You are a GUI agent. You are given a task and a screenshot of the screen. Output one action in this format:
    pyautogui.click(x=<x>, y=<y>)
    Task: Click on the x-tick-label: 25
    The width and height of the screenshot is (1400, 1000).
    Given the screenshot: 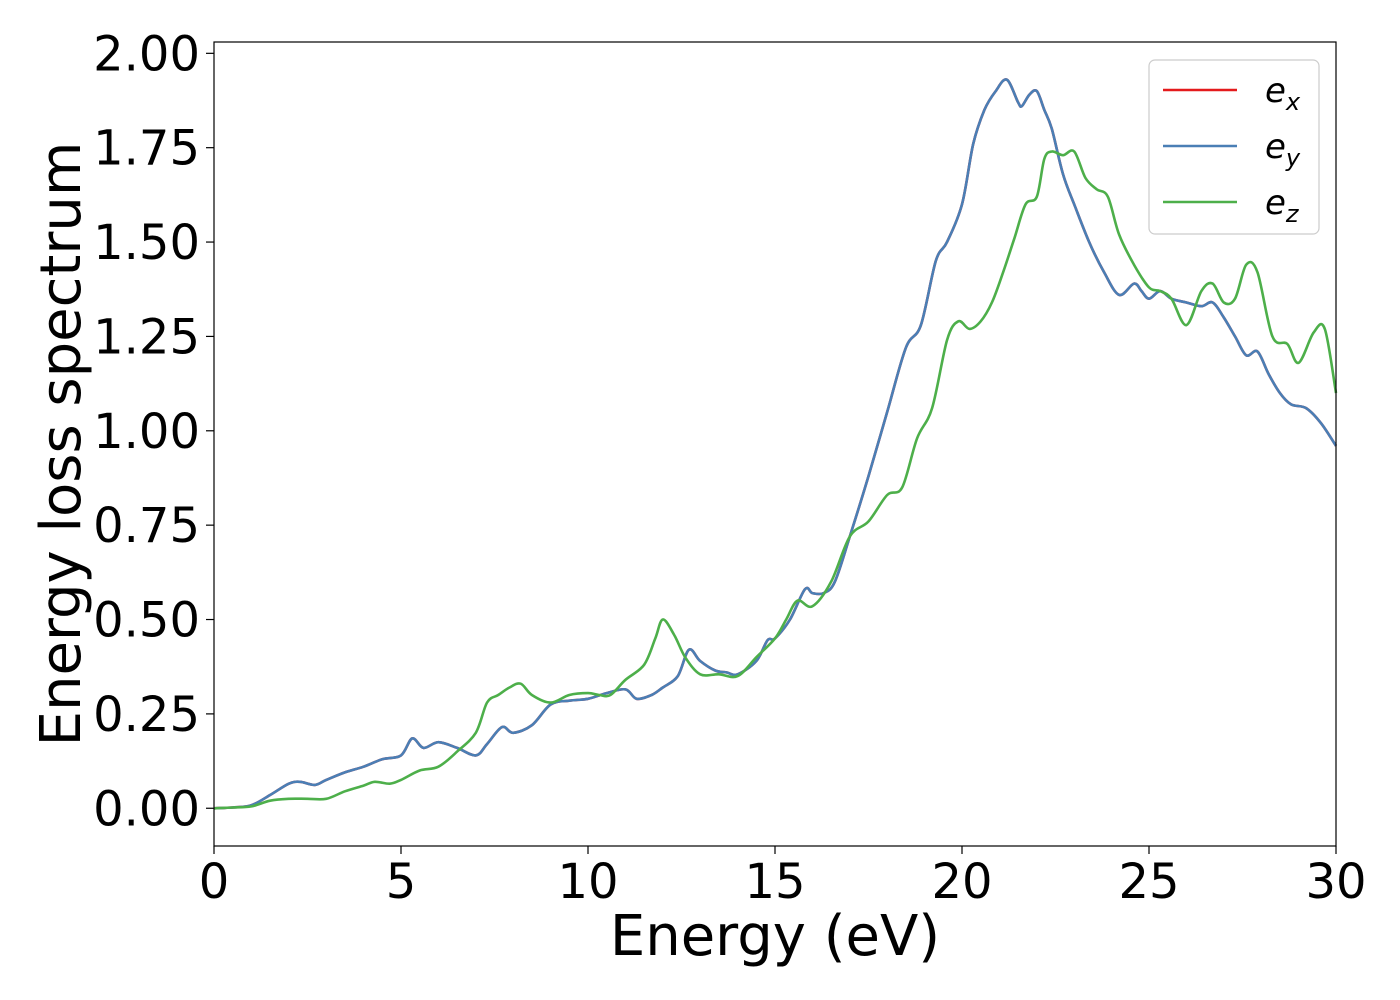 What is the action you would take?
    pyautogui.click(x=1148, y=882)
    